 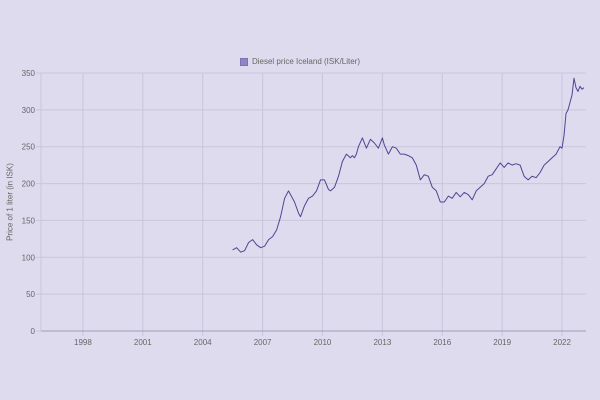 I want to click on x-tick-label: 2019, so click(x=502, y=342).